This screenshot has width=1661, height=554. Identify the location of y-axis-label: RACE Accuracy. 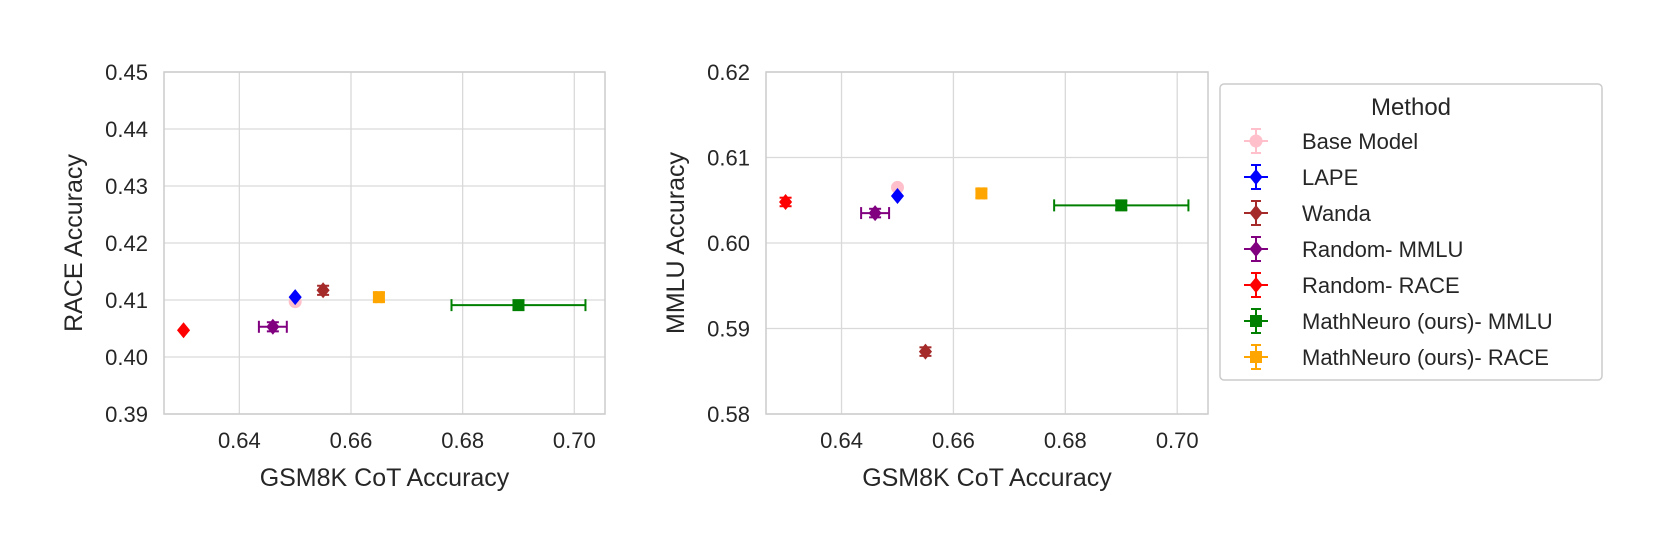
(74, 243).